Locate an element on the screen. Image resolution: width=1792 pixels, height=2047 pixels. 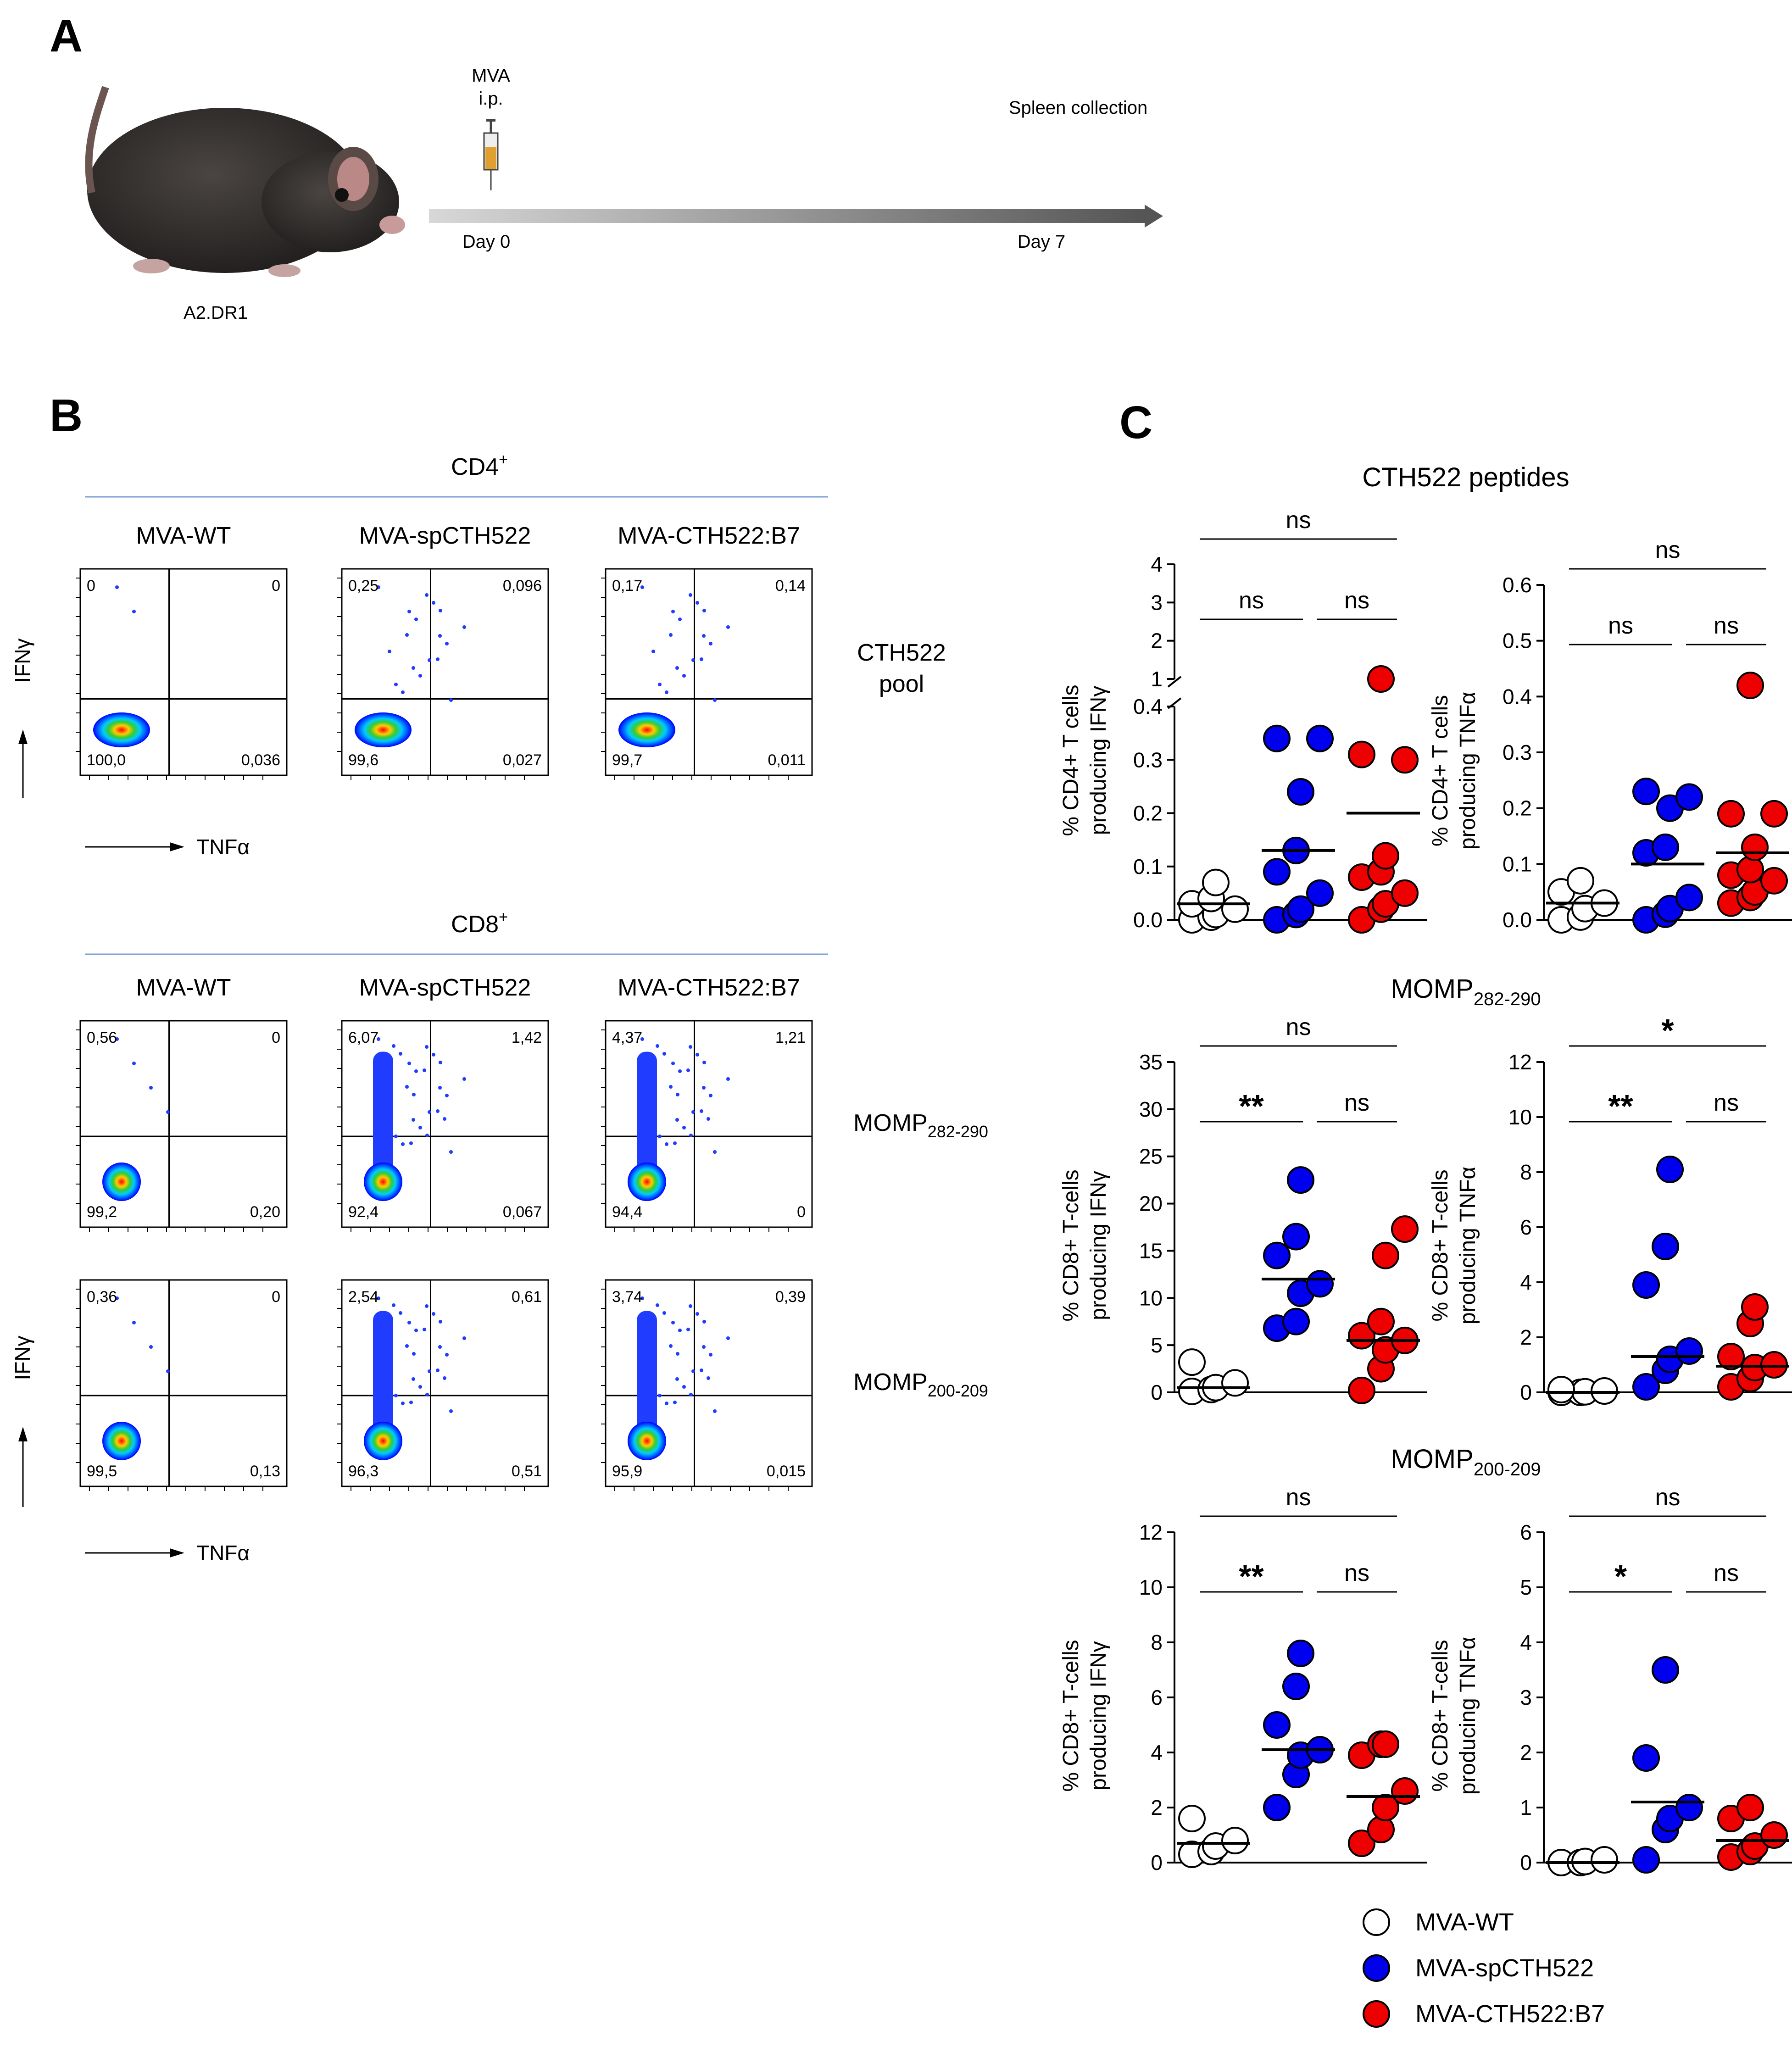
x-axis-arrowhead-cd8 is located at coordinates (177, 1553).